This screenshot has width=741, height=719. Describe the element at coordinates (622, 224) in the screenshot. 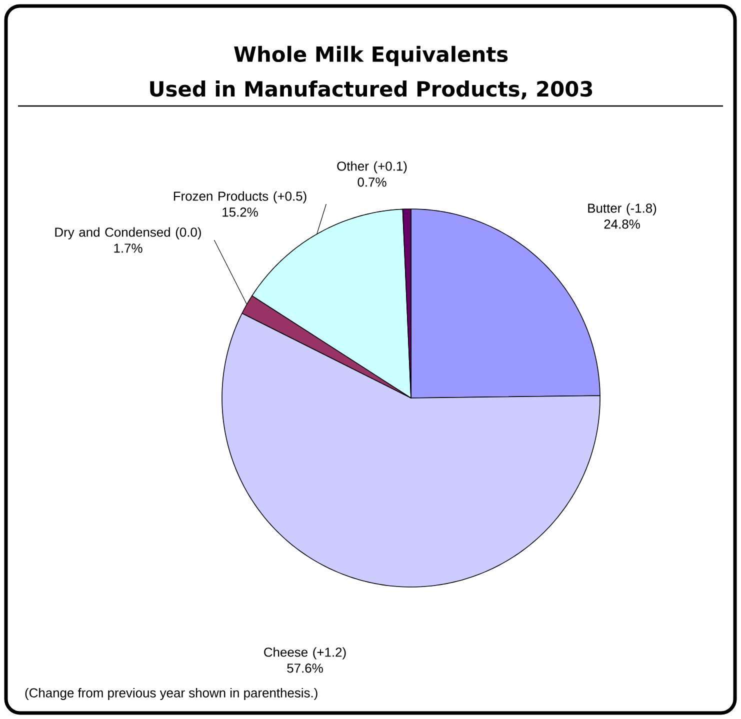

I see `data-label: 24.8%` at that location.